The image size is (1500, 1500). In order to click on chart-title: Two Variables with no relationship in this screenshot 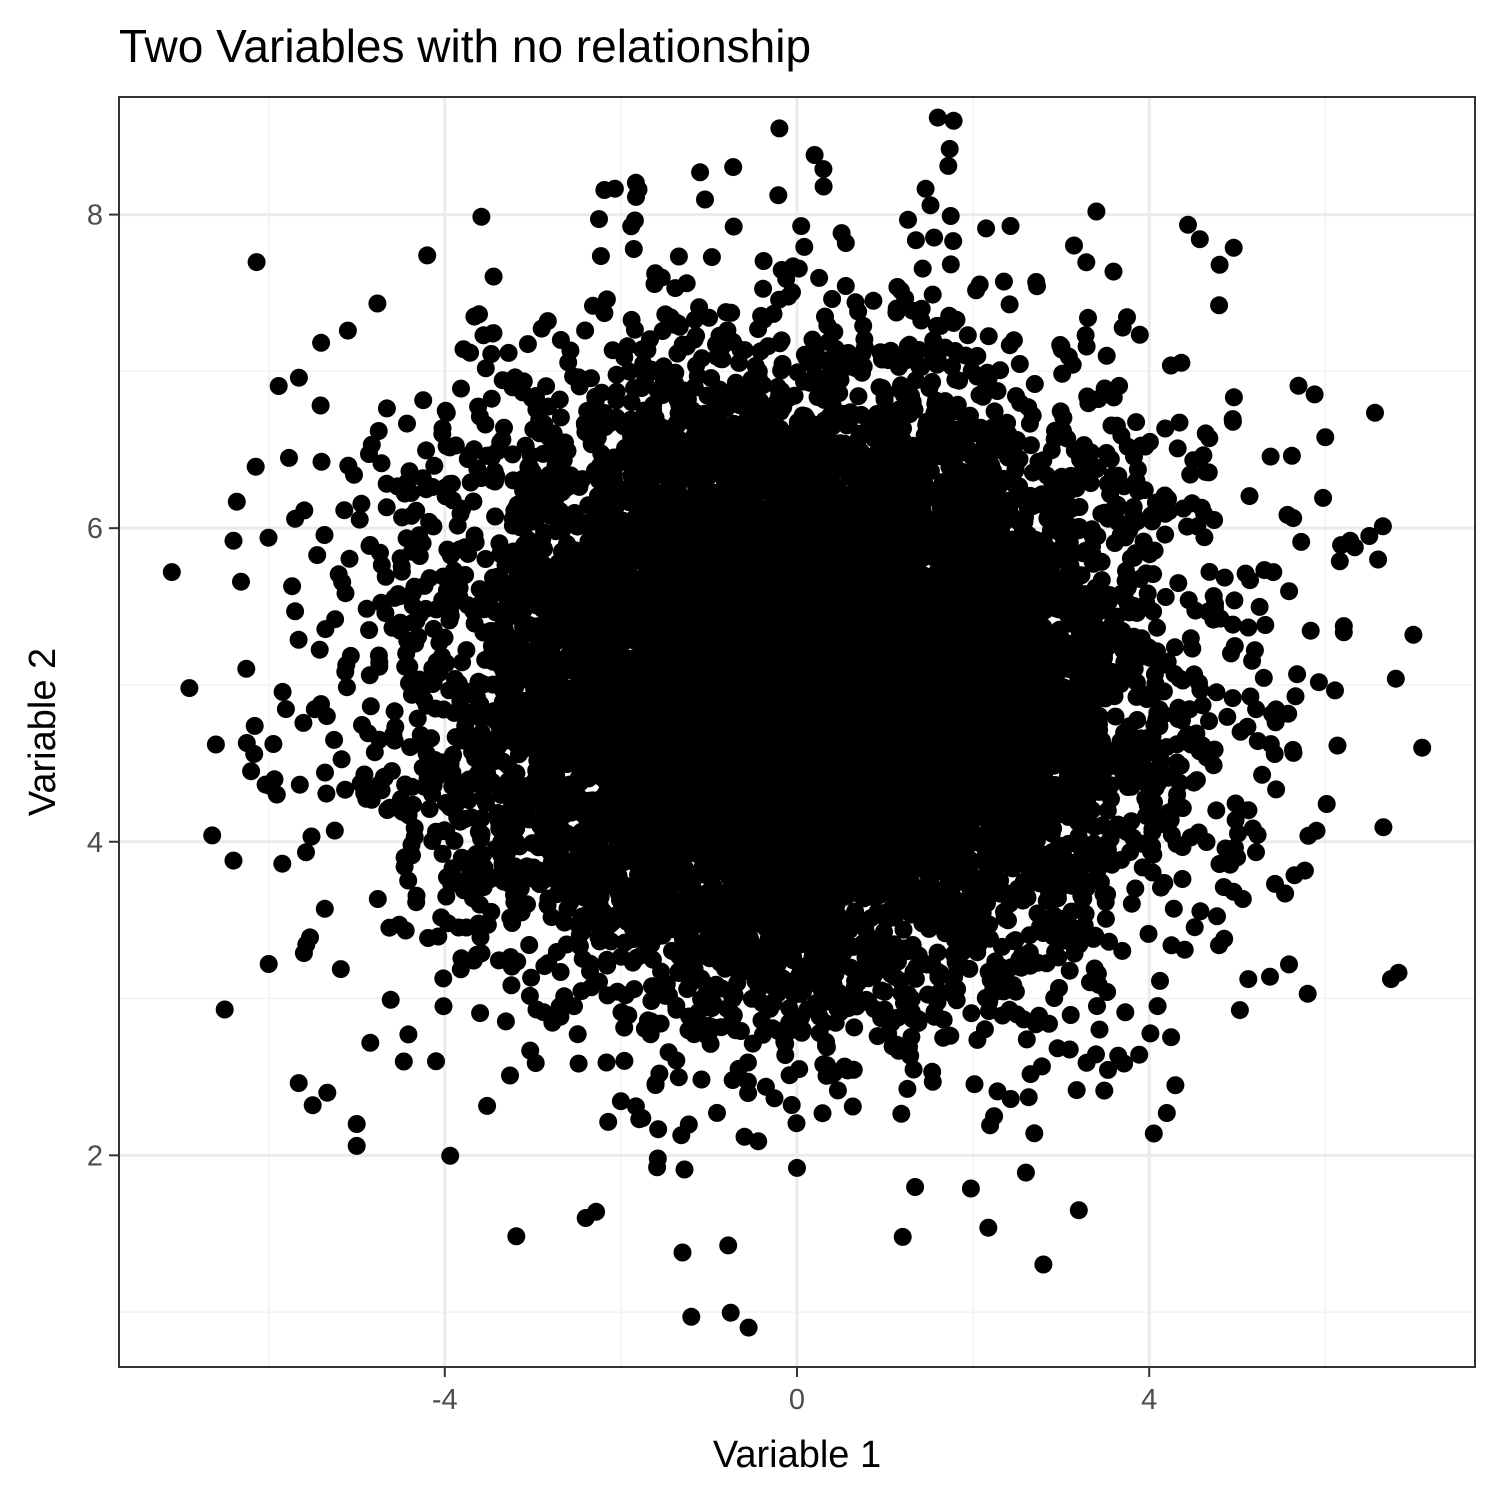, I will do `click(465, 46)`.